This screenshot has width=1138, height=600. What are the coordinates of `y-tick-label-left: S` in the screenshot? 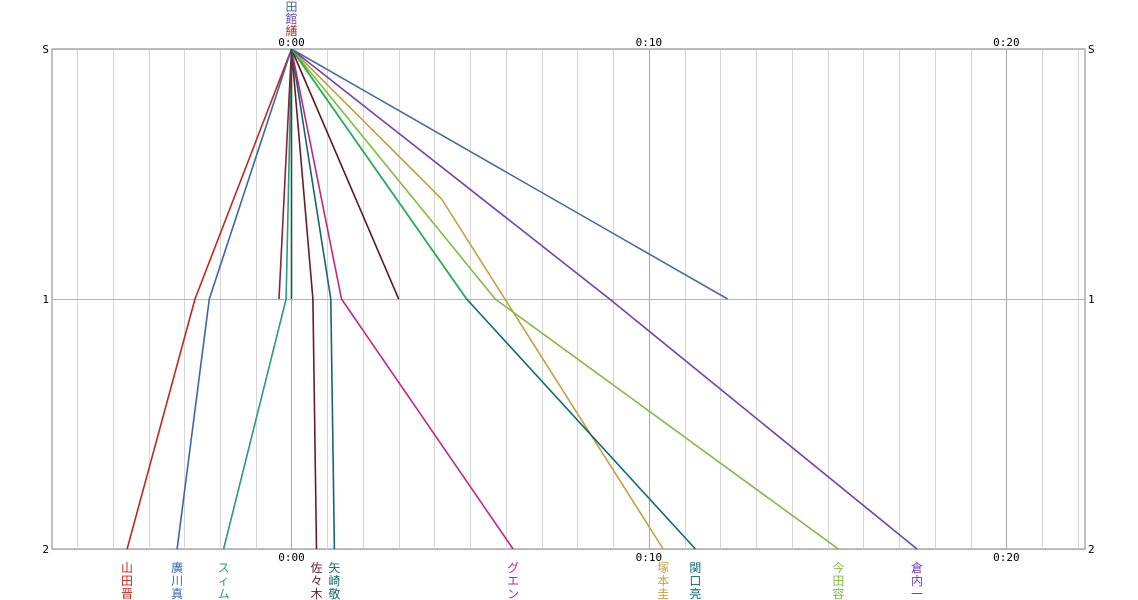 It's located at (45, 49).